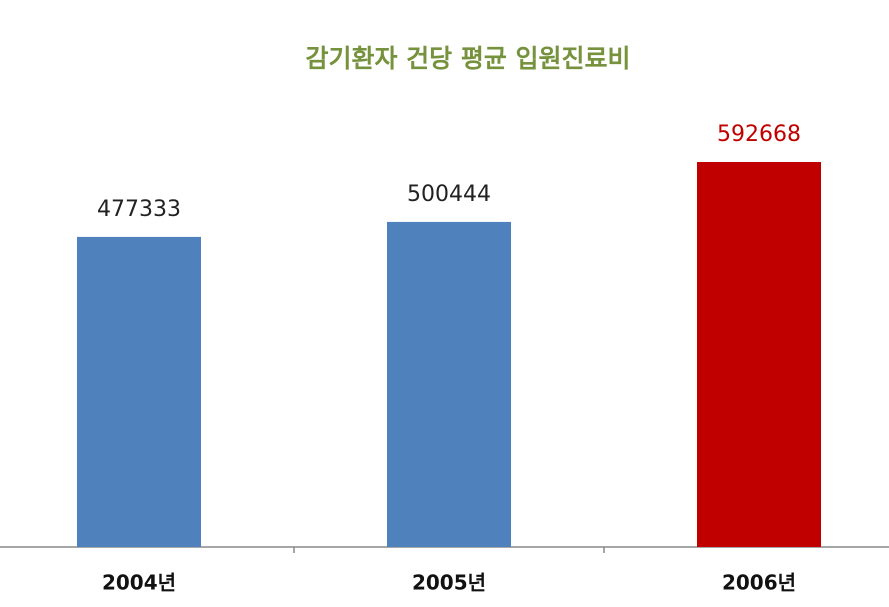 Image resolution: width=889 pixels, height=607 pixels. What do you see at coordinates (449, 194) in the screenshot?
I see `value-label: 500444` at bounding box center [449, 194].